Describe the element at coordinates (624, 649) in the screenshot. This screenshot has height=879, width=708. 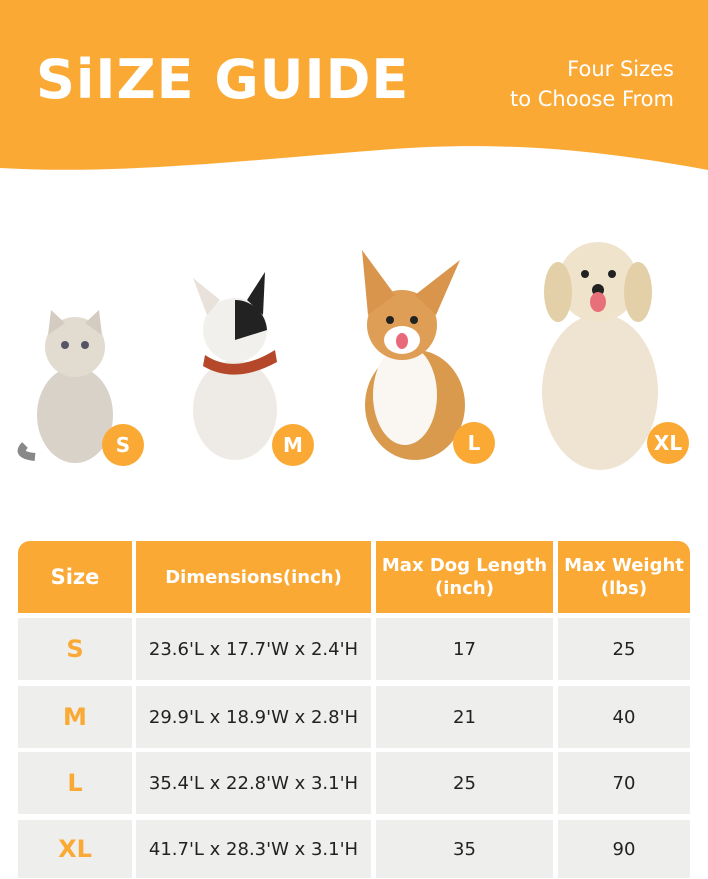
I see `cell-weight: 25` at that location.